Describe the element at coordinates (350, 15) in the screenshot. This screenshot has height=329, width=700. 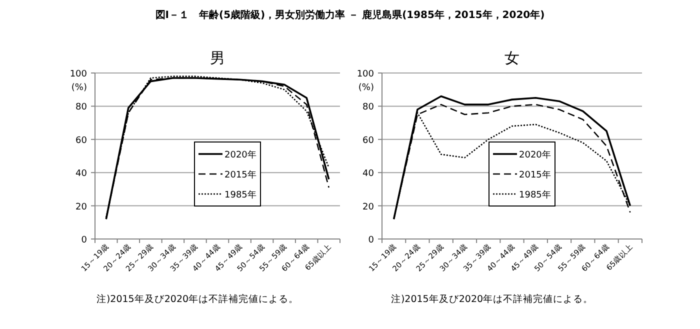
I see `text: 図Ⅰ－１ 年齢(5歳階級)，男女別労働力率 － 鹿児島県(1985年，2015年，2020年)` at that location.